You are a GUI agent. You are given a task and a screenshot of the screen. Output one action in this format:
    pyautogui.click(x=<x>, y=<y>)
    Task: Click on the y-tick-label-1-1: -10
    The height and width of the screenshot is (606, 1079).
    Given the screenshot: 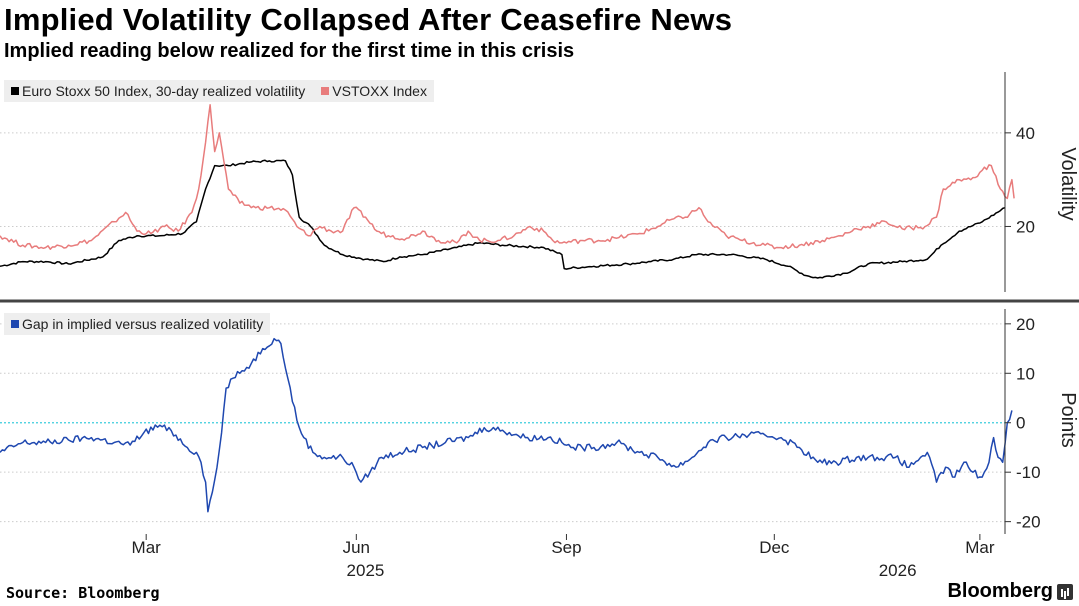 What is the action you would take?
    pyautogui.click(x=1028, y=472)
    